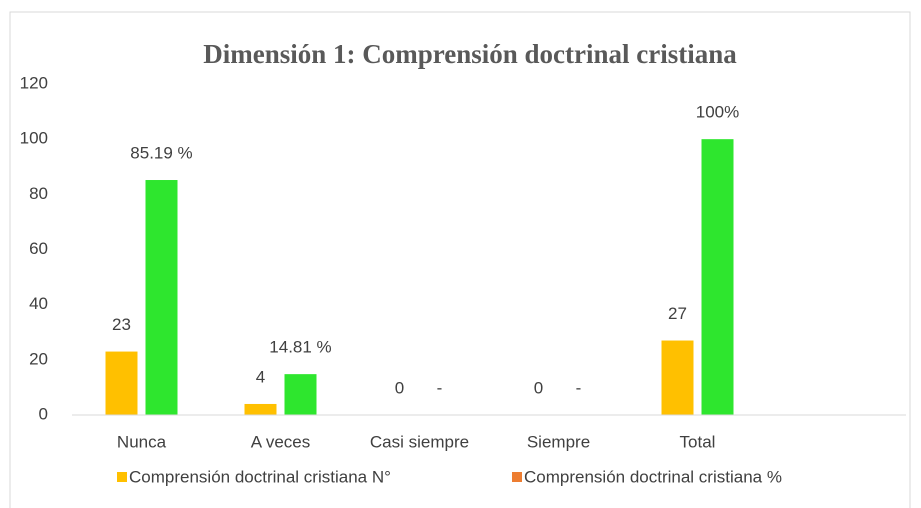  What do you see at coordinates (121, 324) in the screenshot?
I see `data-label: 23` at bounding box center [121, 324].